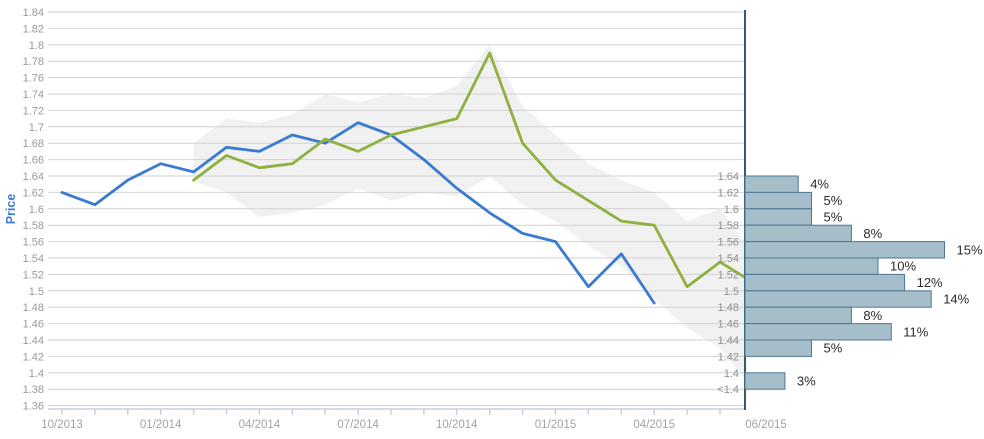 The height and width of the screenshot is (439, 984). Describe the element at coordinates (728, 226) in the screenshot. I see `histogram-bin-label: 1.58` at that location.